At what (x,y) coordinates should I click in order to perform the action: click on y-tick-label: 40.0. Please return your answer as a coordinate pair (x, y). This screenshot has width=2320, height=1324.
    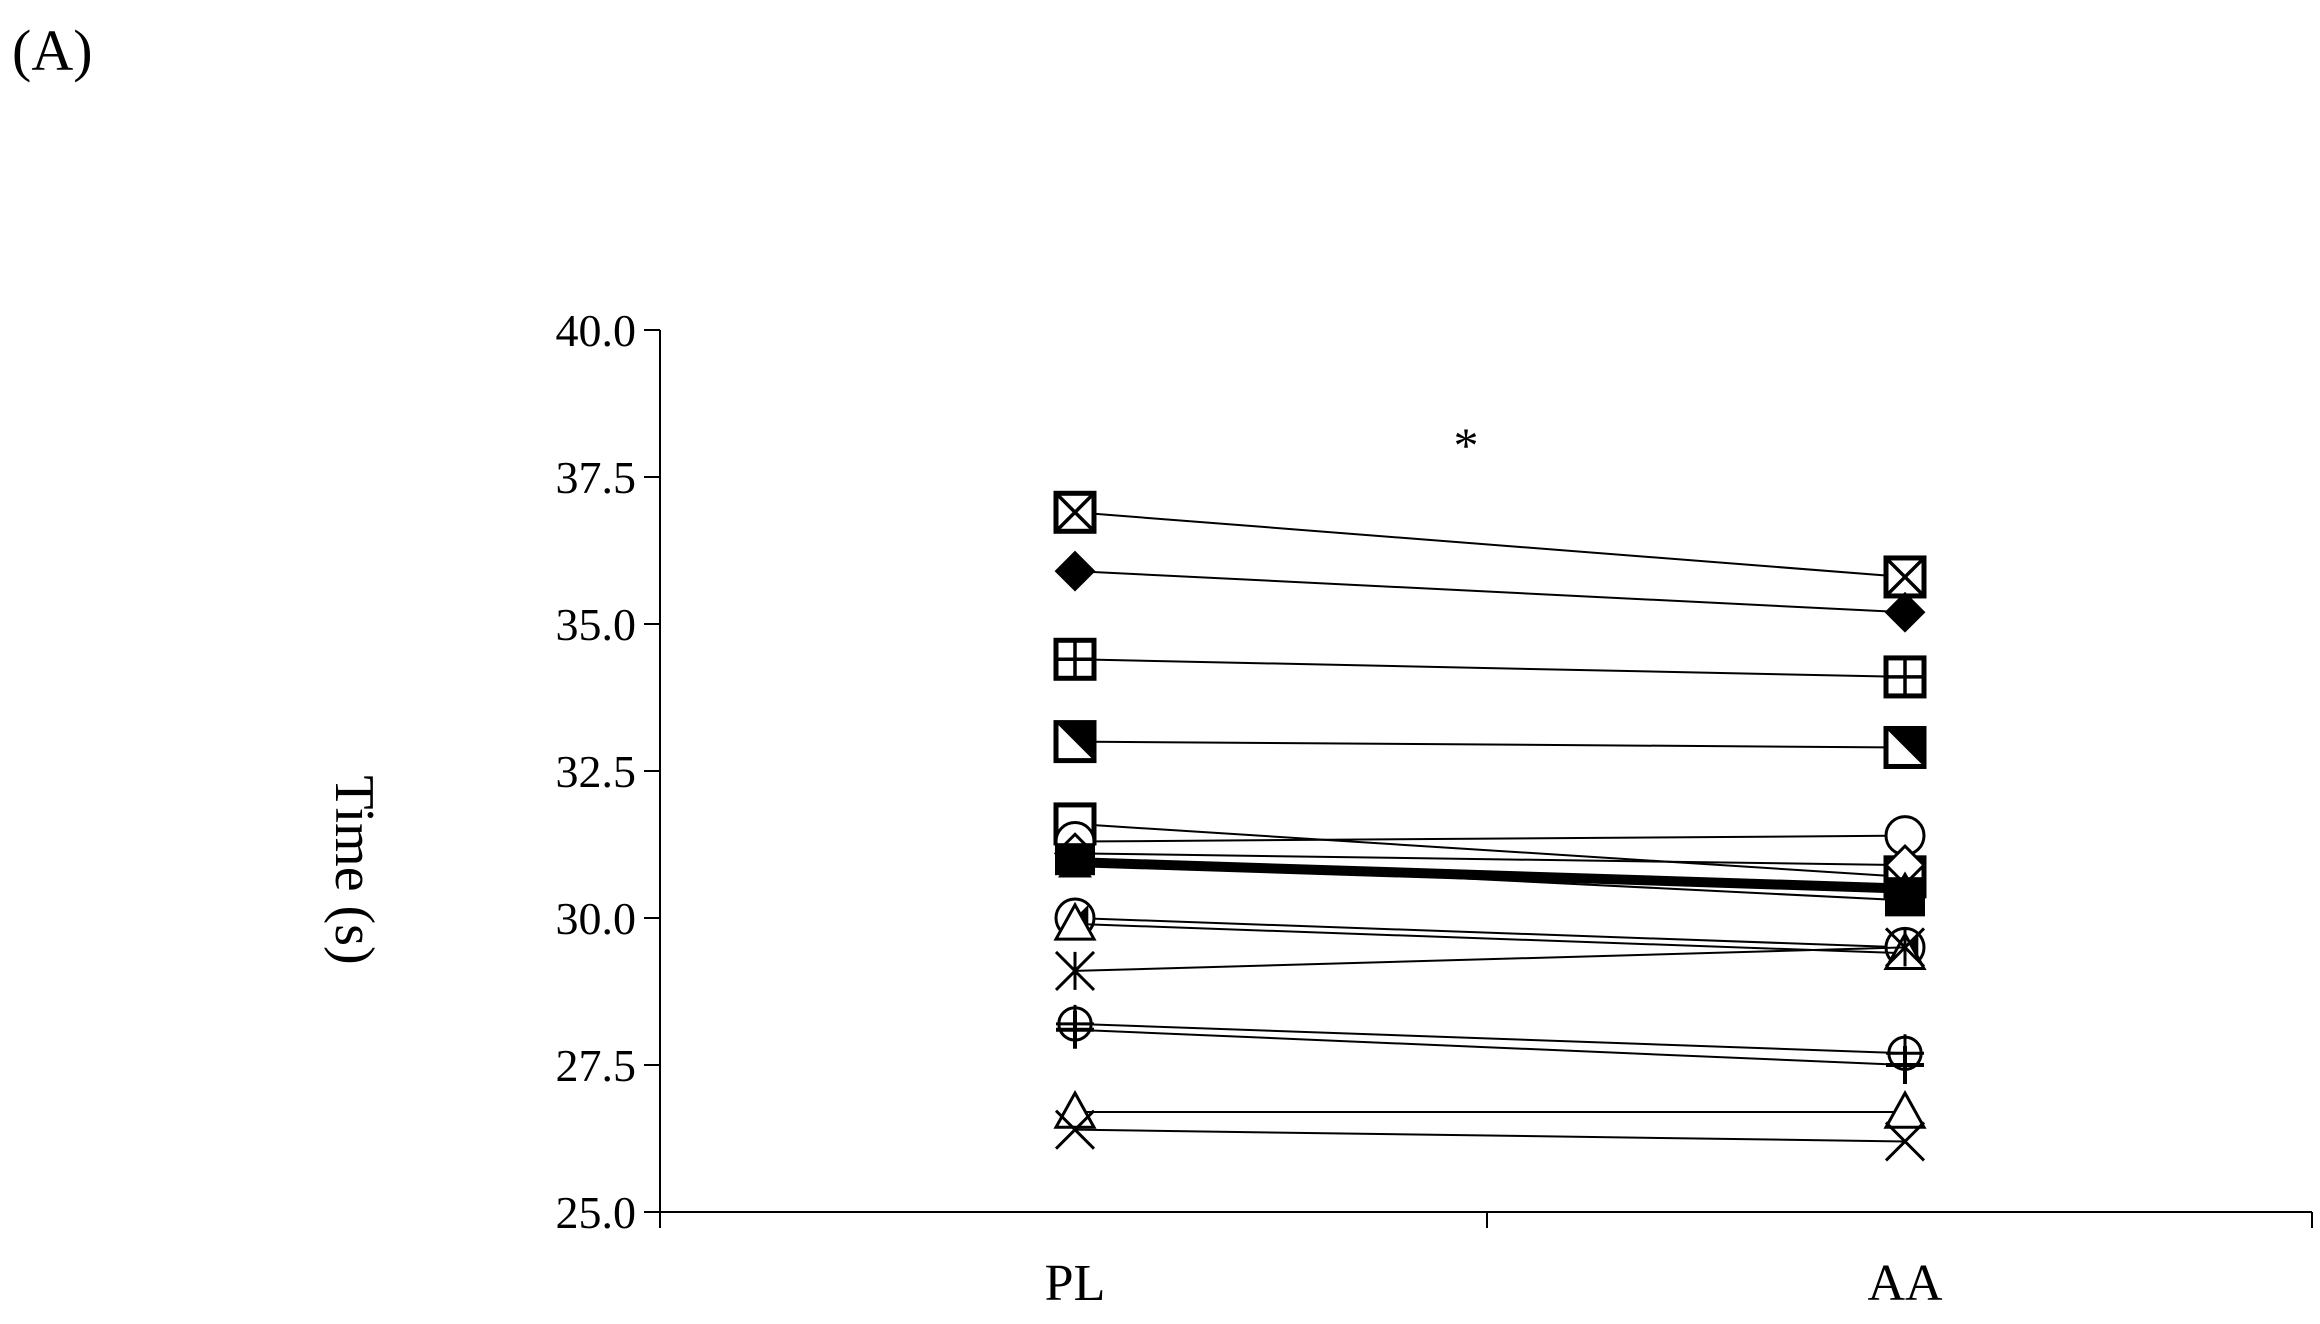
    Looking at the image, I should click on (596, 330).